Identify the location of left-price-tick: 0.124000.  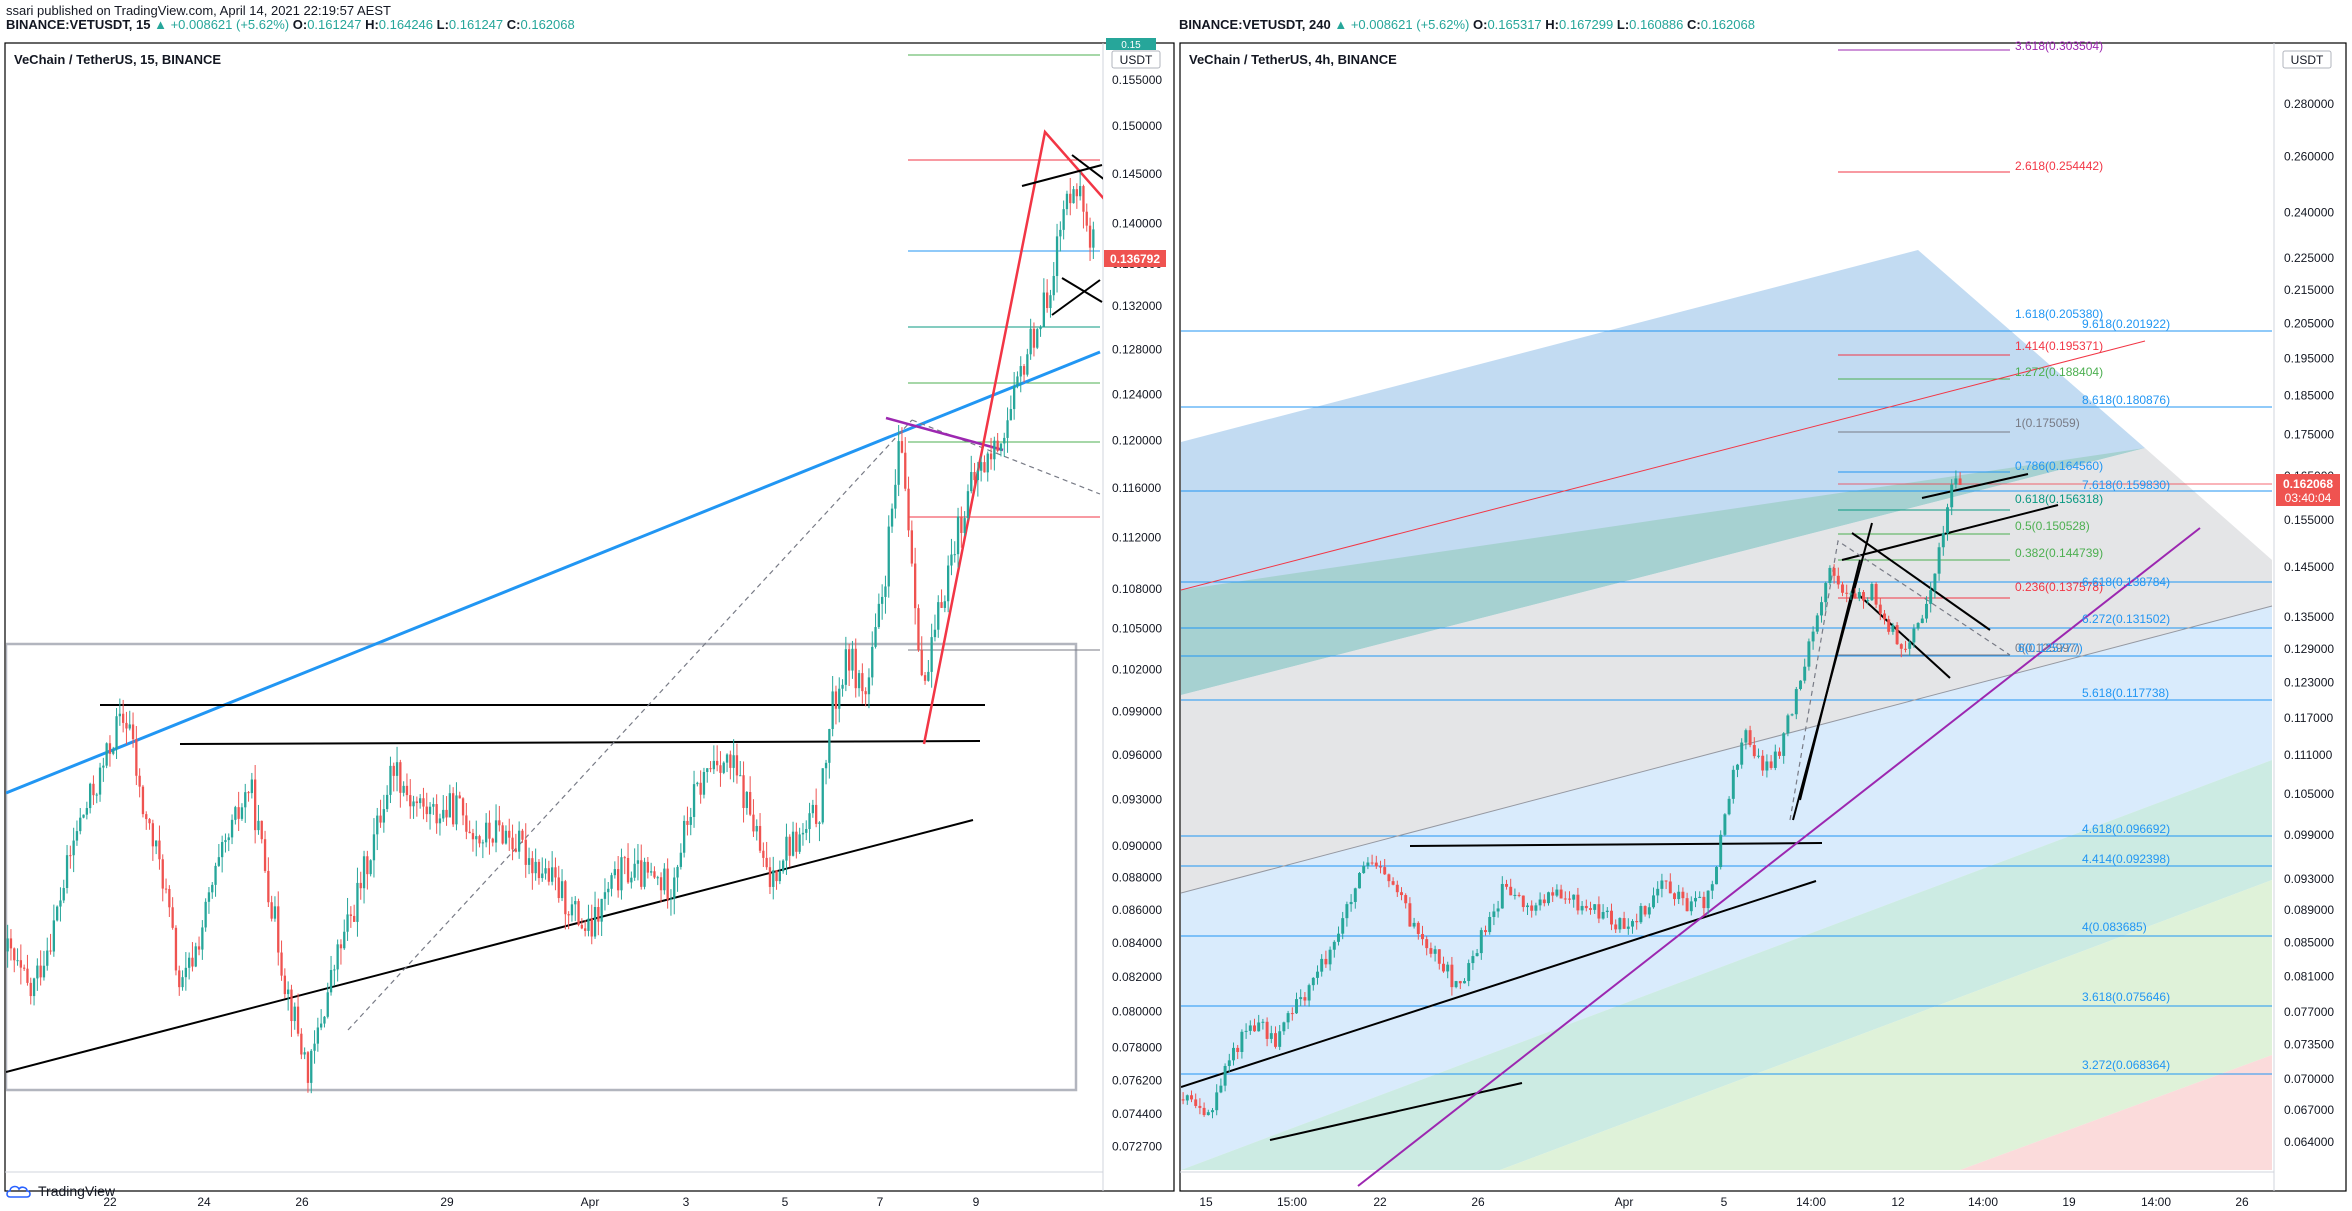
(1137, 394).